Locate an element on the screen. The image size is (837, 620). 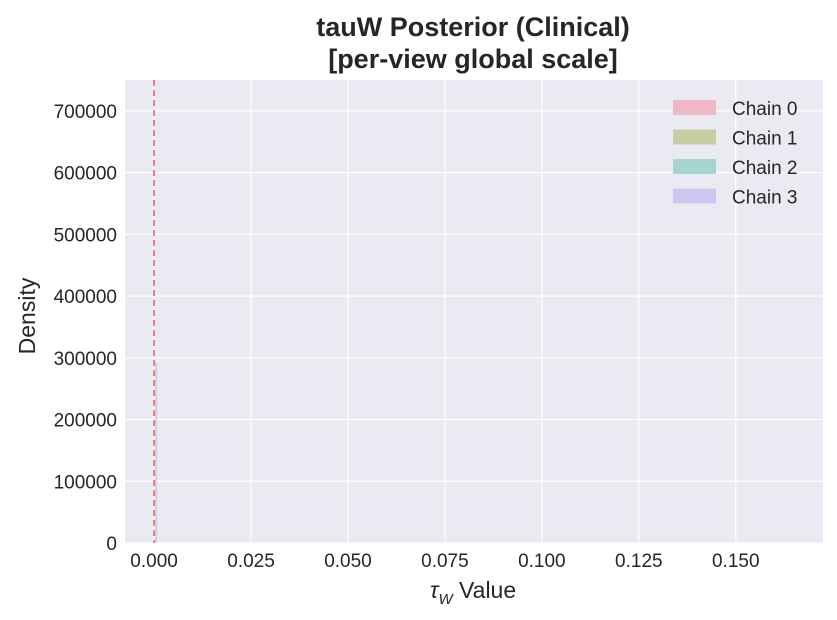
x-axis-label-suffix: Value is located at coordinates (485, 590).